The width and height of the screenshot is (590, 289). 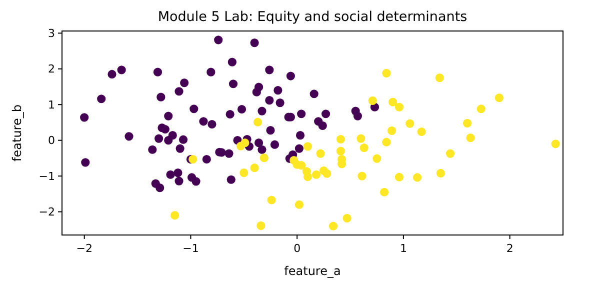 What do you see at coordinates (297, 248) in the screenshot?
I see `x-tick-label: 0` at bounding box center [297, 248].